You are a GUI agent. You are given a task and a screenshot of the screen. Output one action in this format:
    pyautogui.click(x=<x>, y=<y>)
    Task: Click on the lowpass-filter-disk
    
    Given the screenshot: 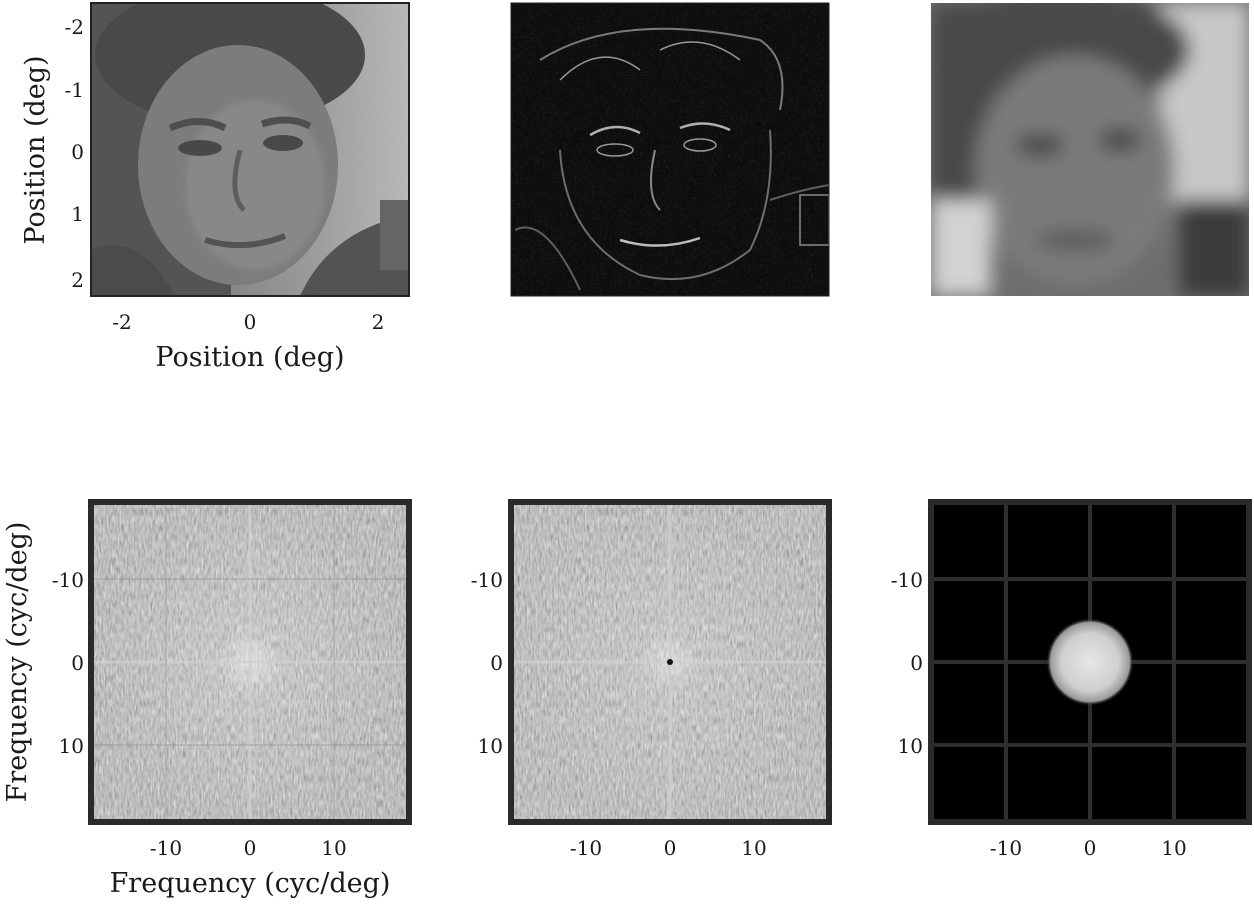 What is the action you would take?
    pyautogui.click(x=1090, y=662)
    